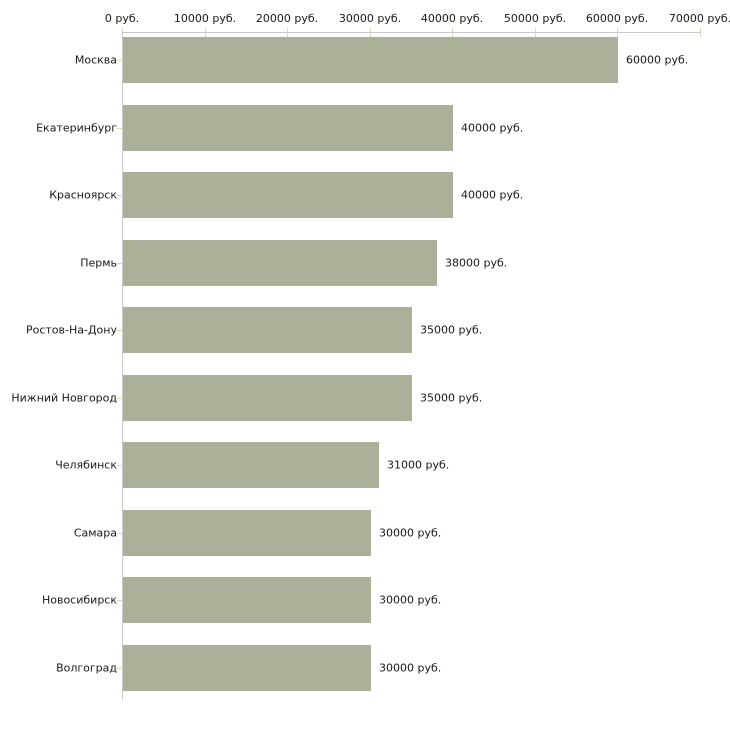  Describe the element at coordinates (476, 263) in the screenshot. I see `value-label: 38000 руб.` at that location.